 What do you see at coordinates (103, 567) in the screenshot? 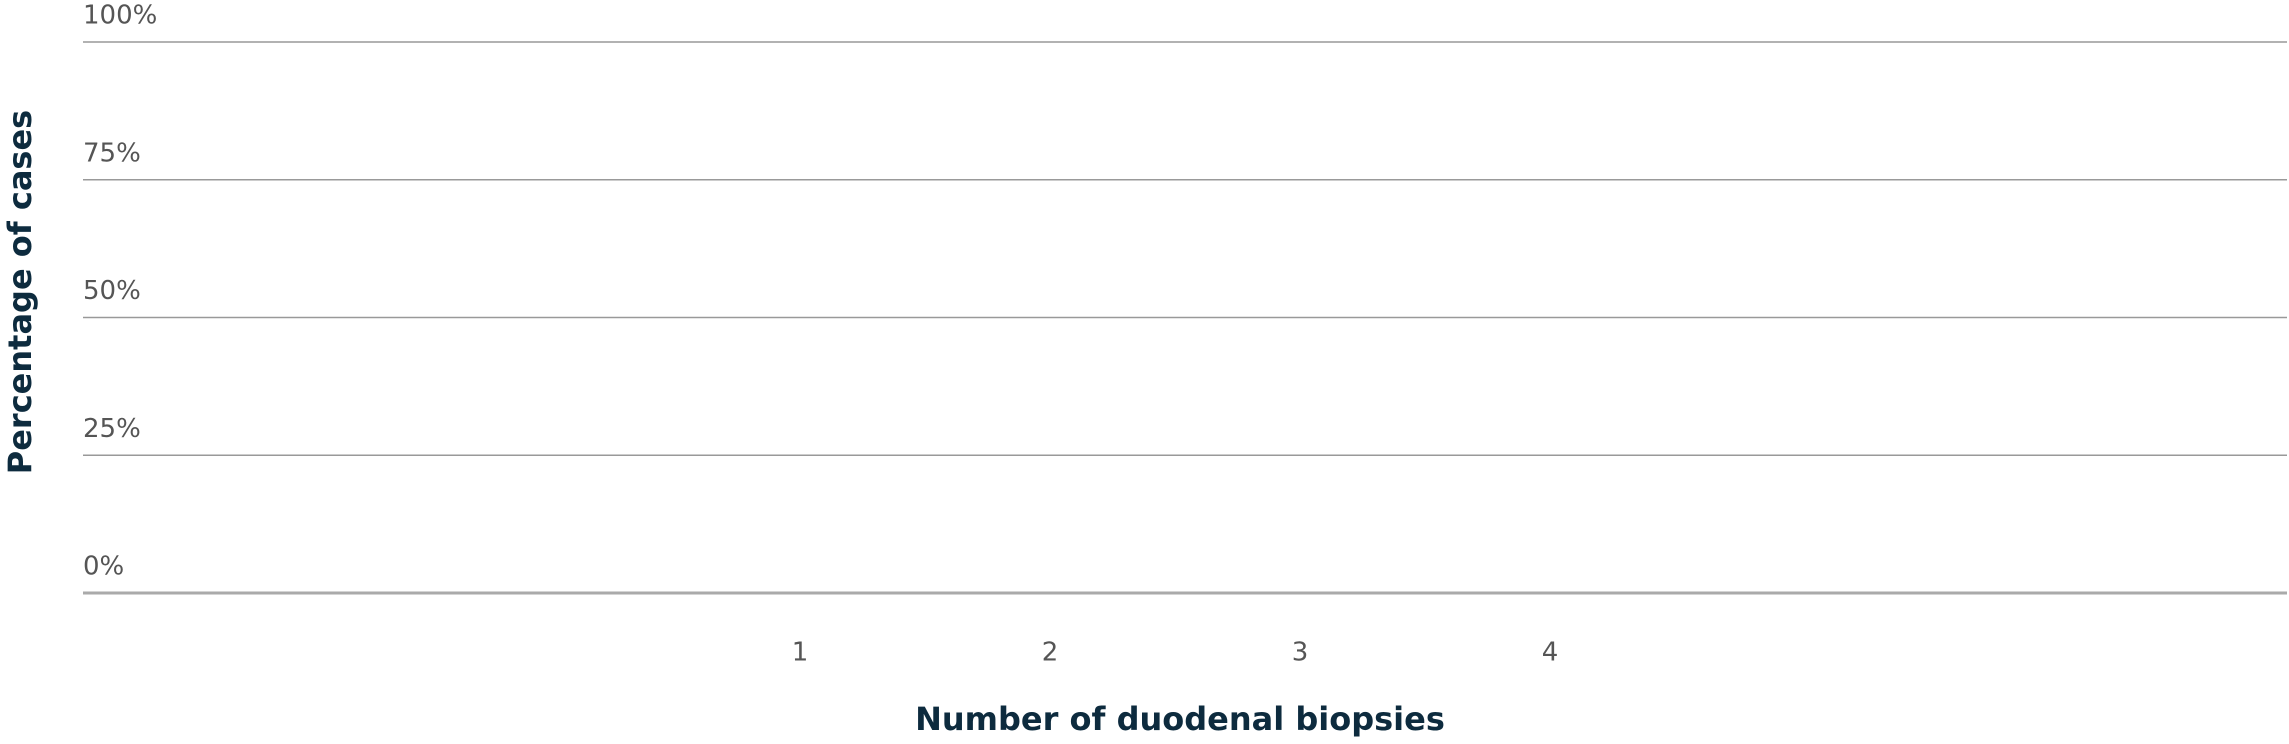
I see `y-tick-label: 0%` at bounding box center [103, 567].